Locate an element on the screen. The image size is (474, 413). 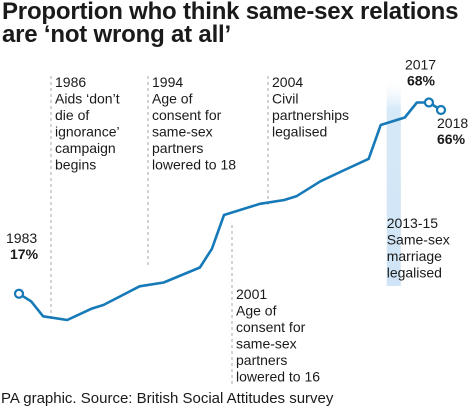
point-value-label-1983: 17% is located at coordinates (24, 254).